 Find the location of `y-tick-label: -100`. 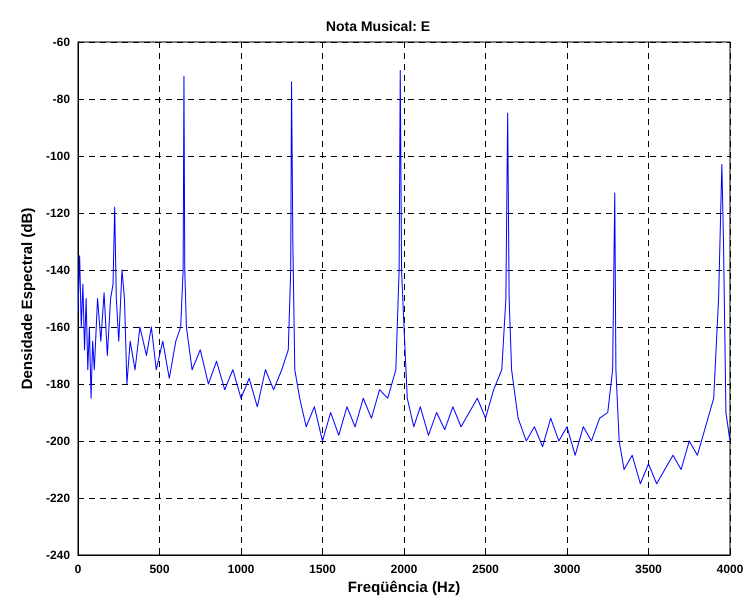

y-tick-label: -100 is located at coordinates (58, 156).